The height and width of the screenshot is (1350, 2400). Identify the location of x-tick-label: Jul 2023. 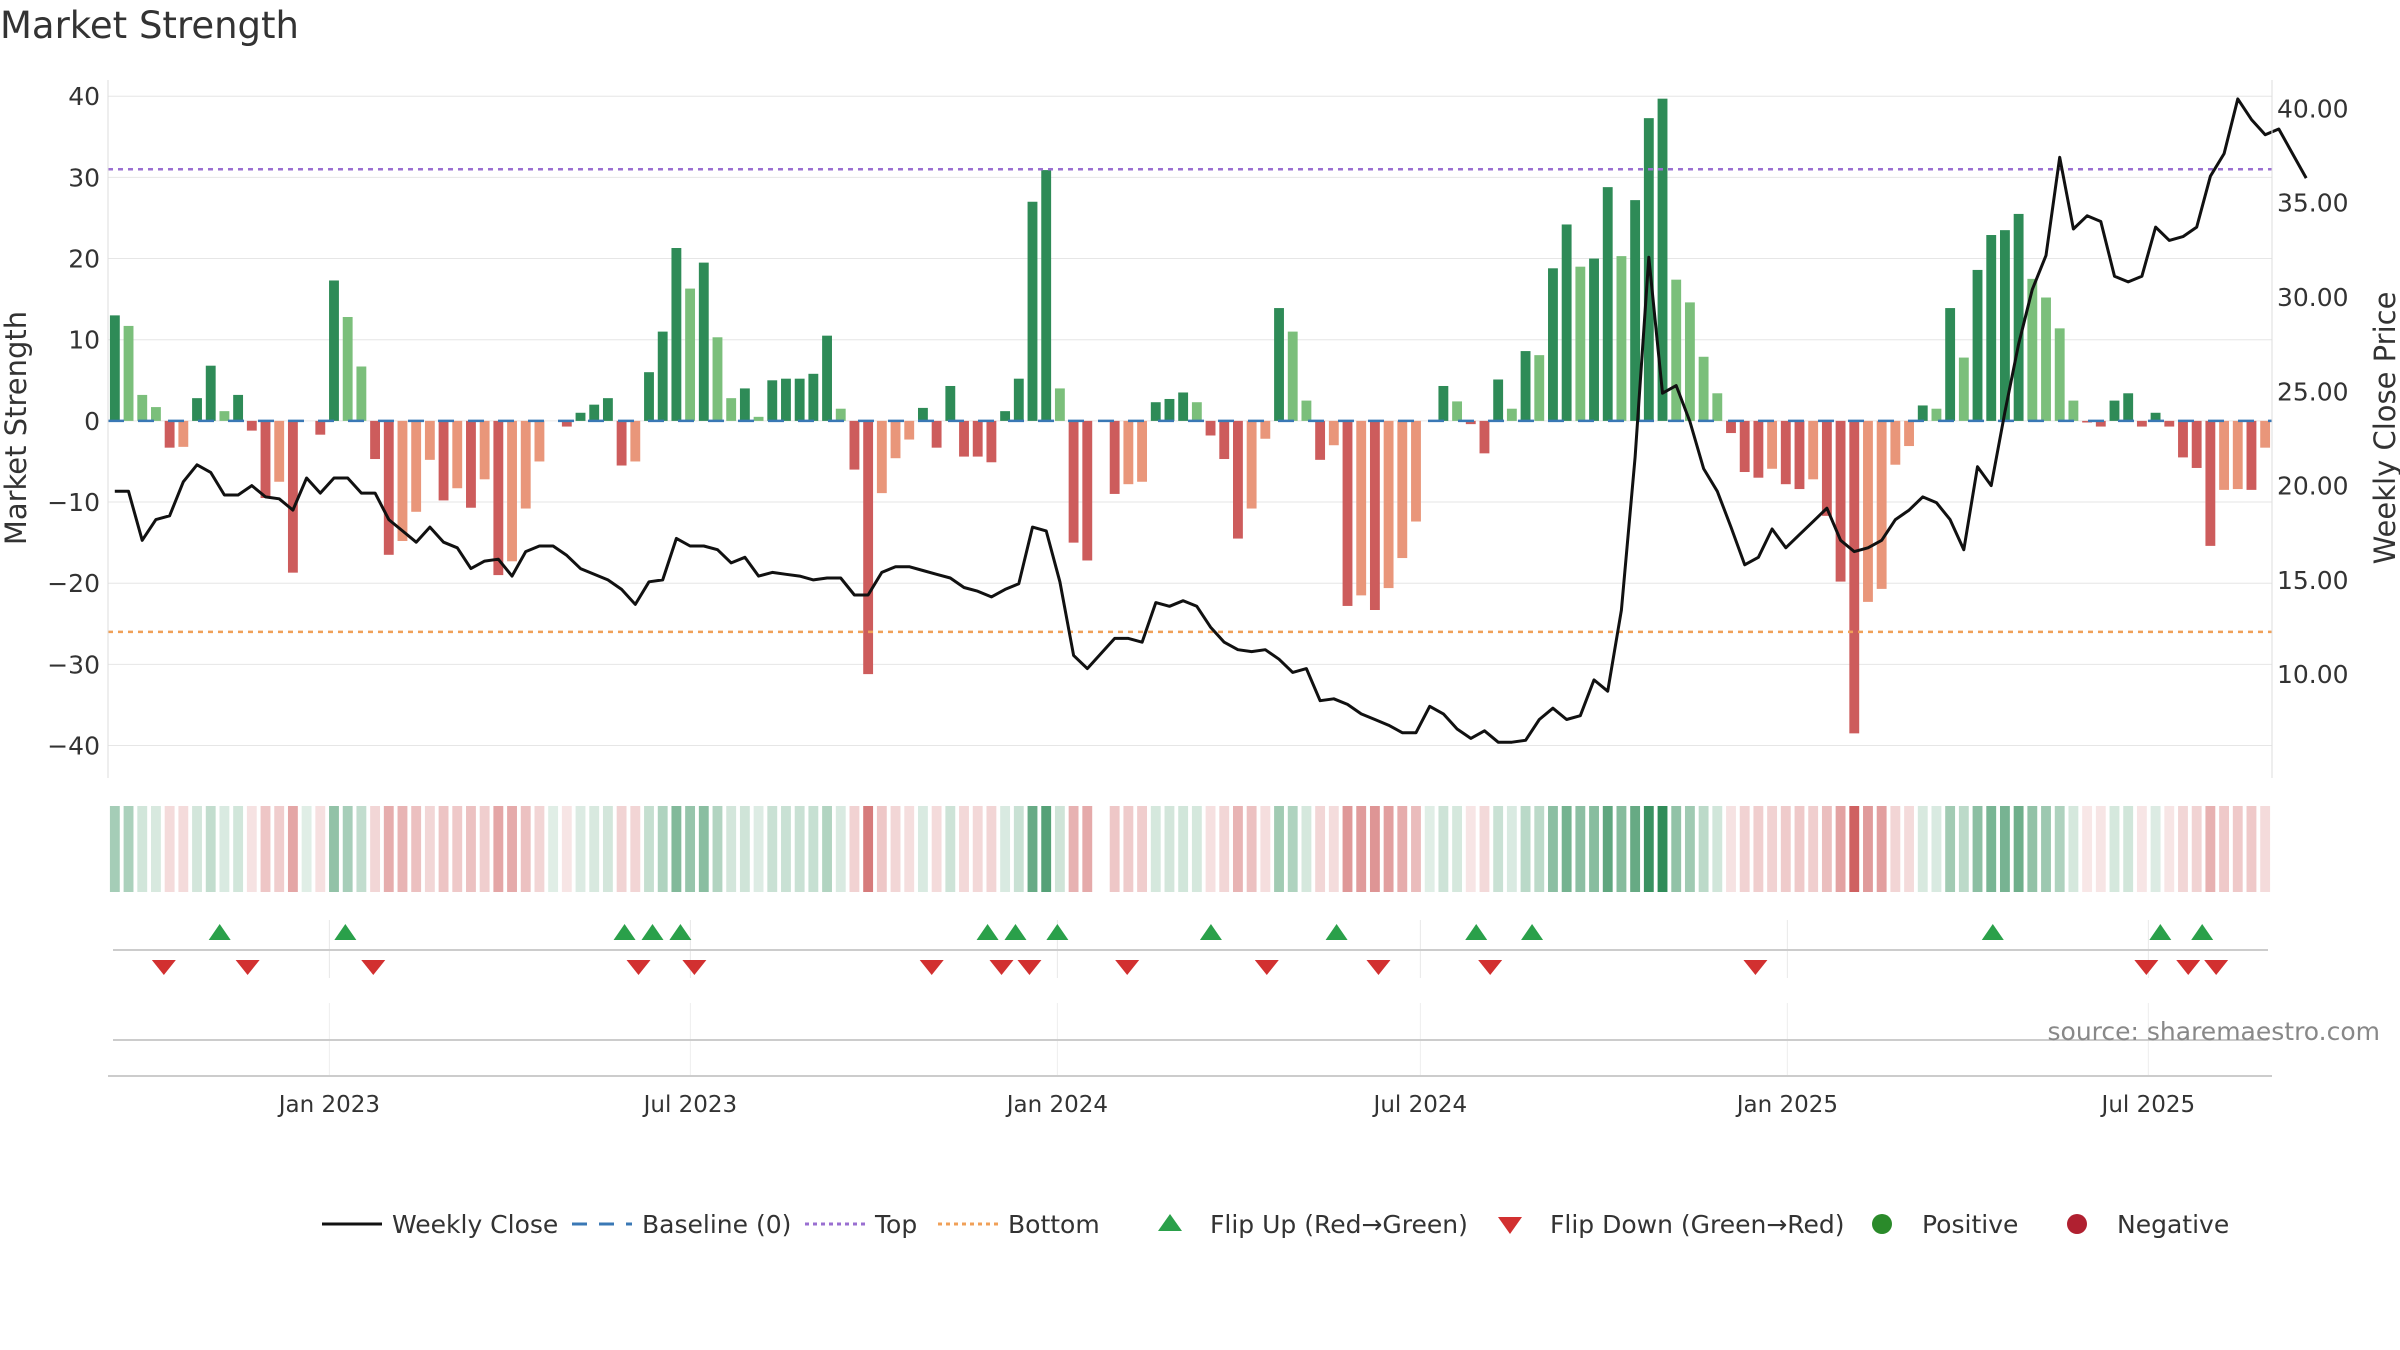
(690, 1105).